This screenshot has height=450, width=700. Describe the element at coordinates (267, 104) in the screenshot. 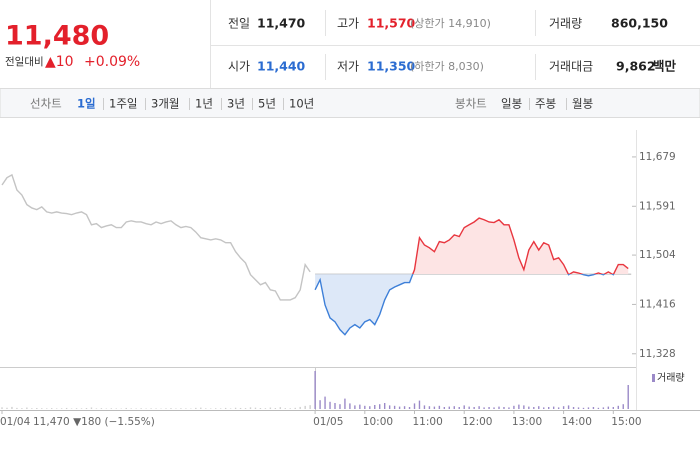

I see `tab: 5년` at that location.